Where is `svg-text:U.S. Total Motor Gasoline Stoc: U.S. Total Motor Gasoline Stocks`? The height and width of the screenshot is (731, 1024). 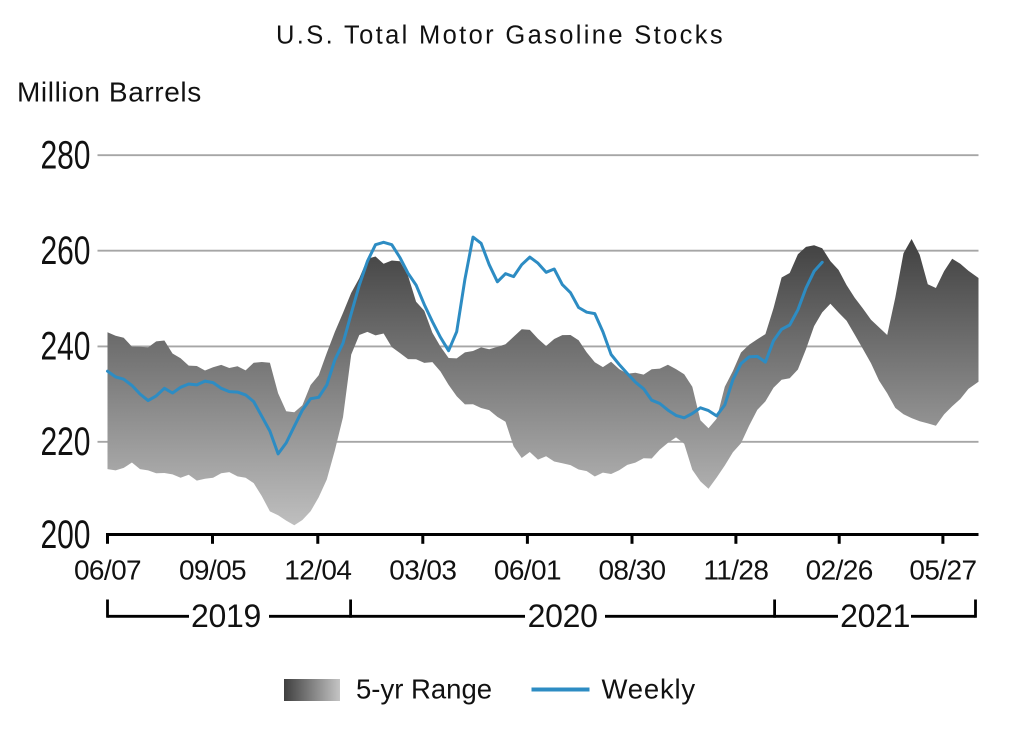
svg-text:U.S. Total Motor Gasoline Stoc: U.S. Total Motor Gasoline Stocks is located at coordinates (500, 36).